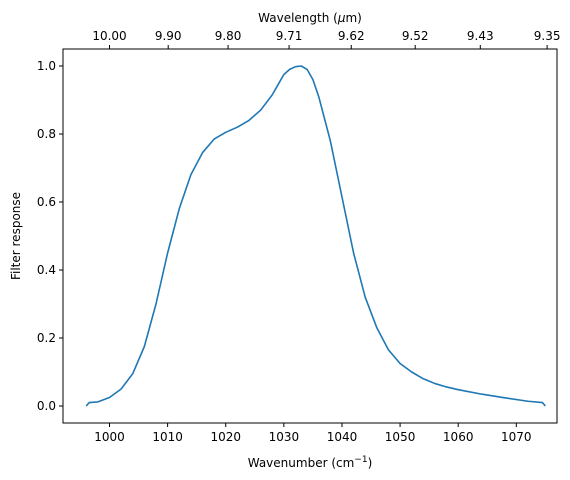  What do you see at coordinates (109, 36) in the screenshot?
I see `top-tick-label: 10.00` at bounding box center [109, 36].